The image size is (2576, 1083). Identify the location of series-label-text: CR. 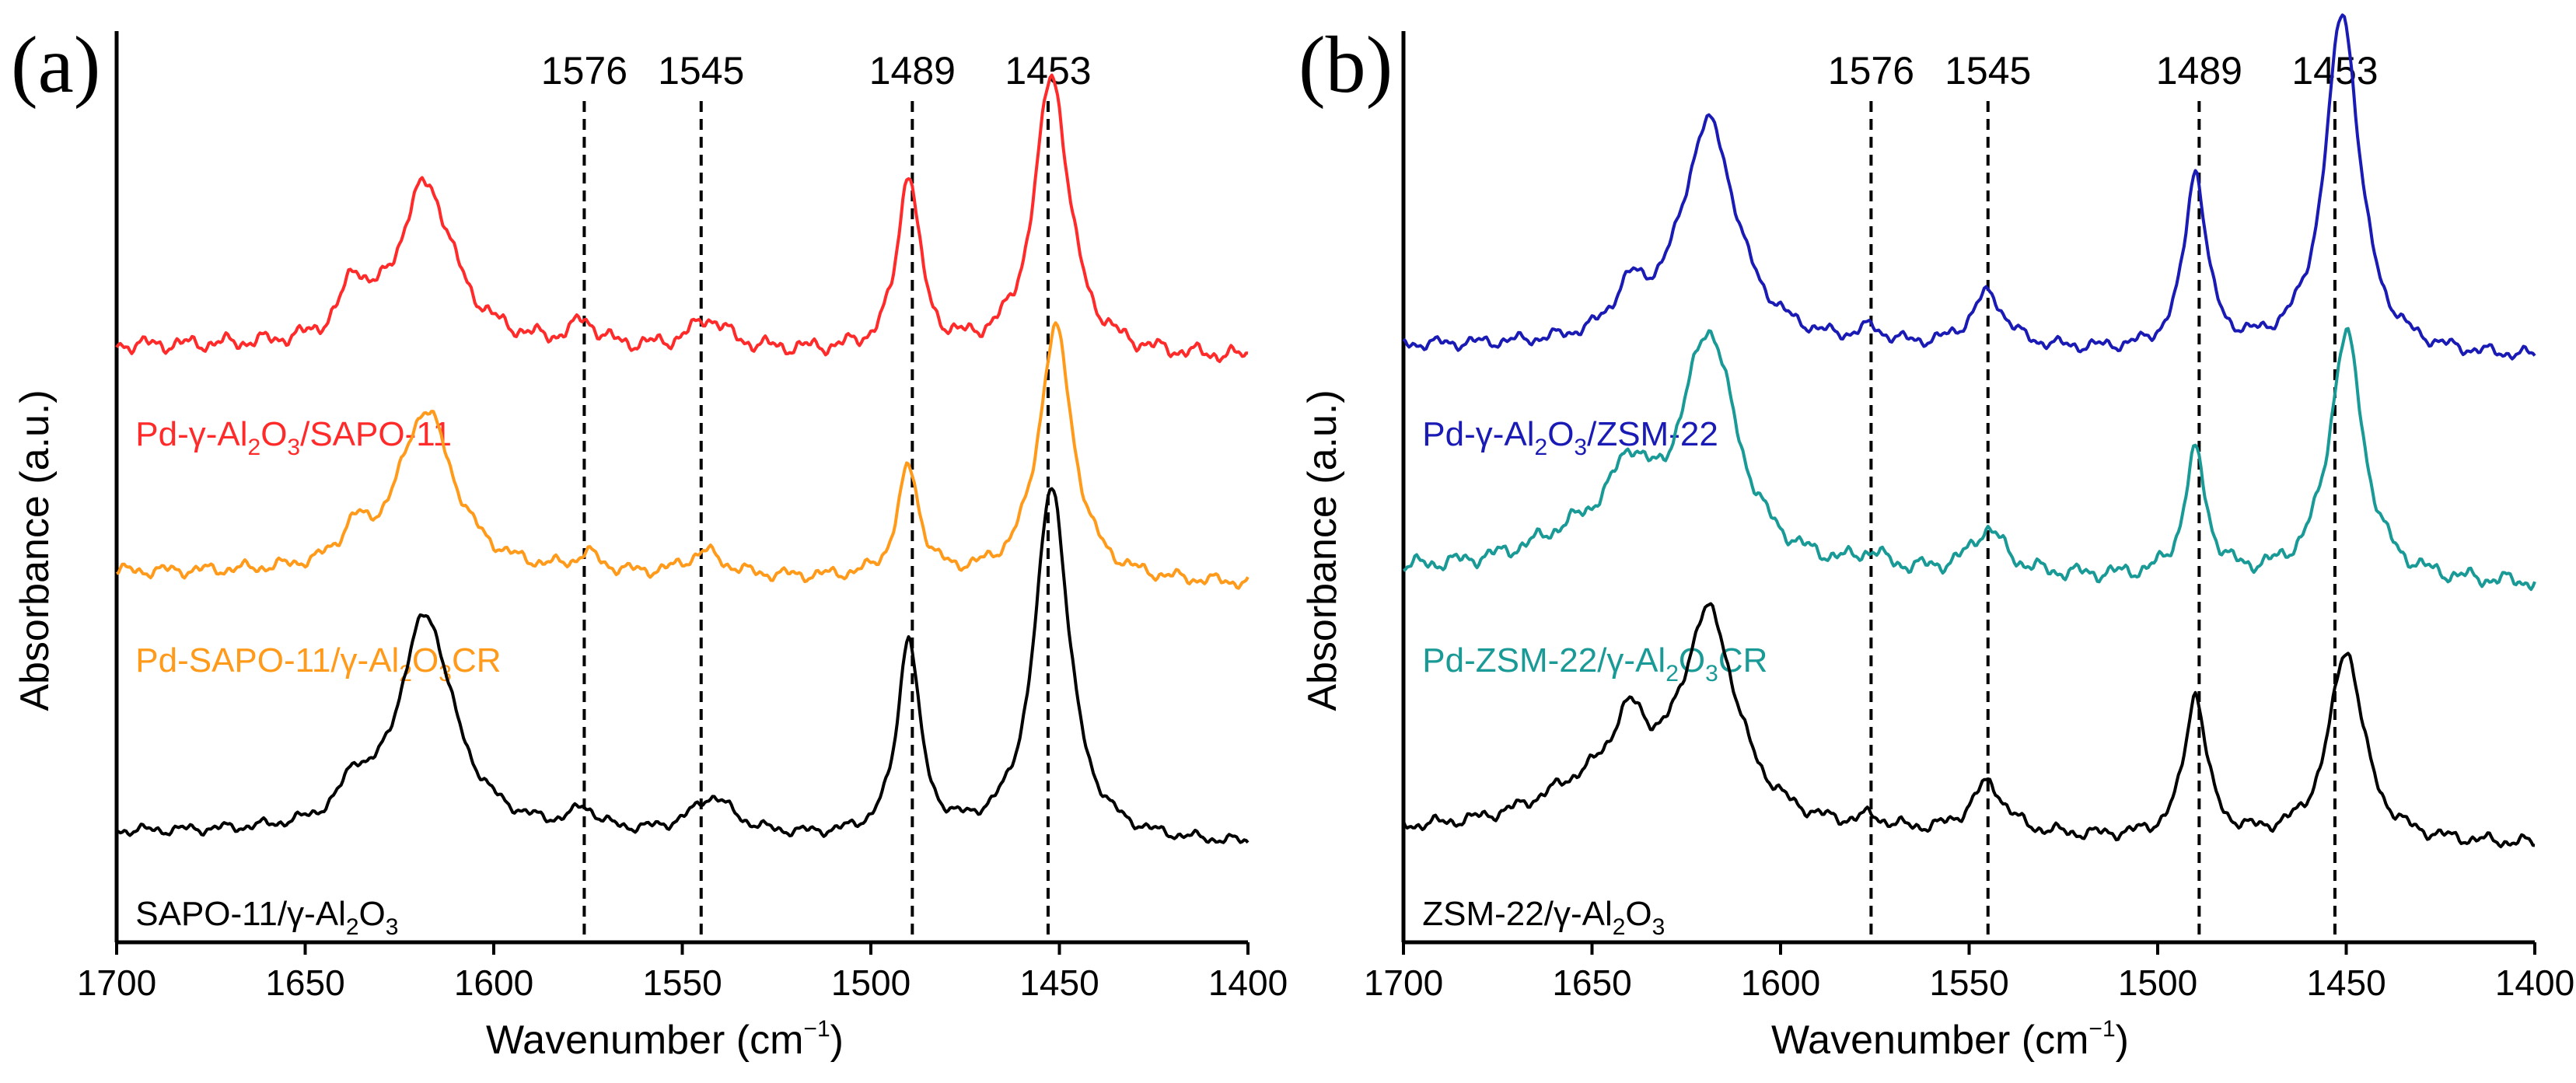
(477, 660).